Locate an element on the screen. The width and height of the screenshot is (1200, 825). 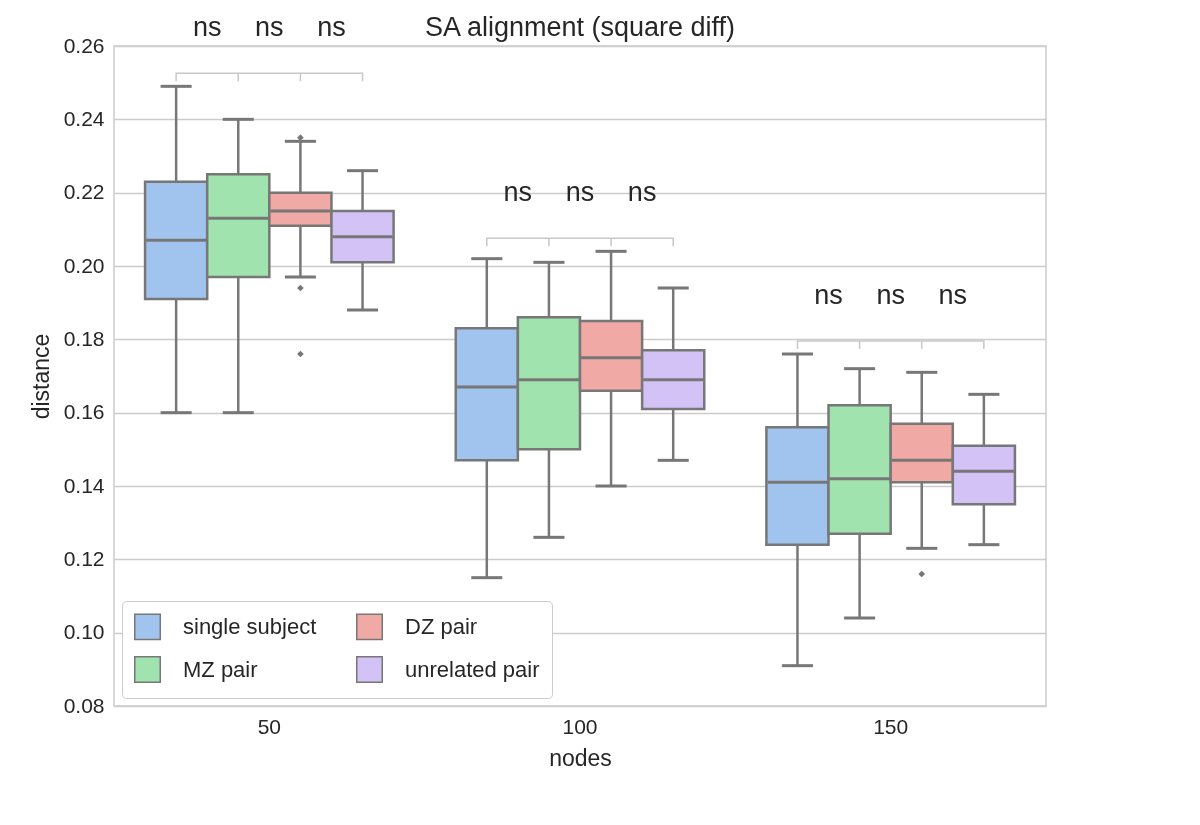
x-tick-label: 100 is located at coordinates (580, 726).